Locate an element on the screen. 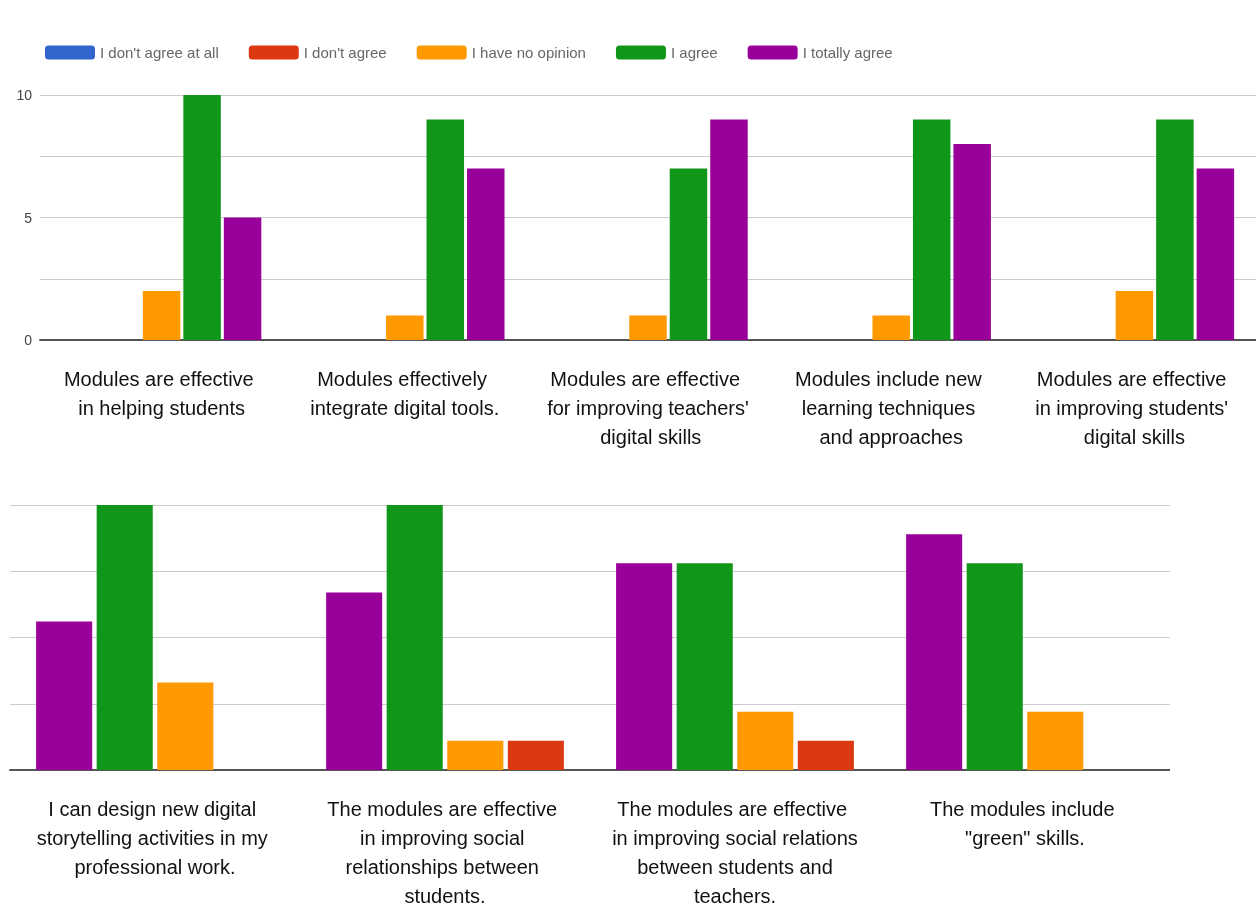 The height and width of the screenshot is (910, 1256). x-tick-label: The modules include "green" skills. is located at coordinates (1025, 823).